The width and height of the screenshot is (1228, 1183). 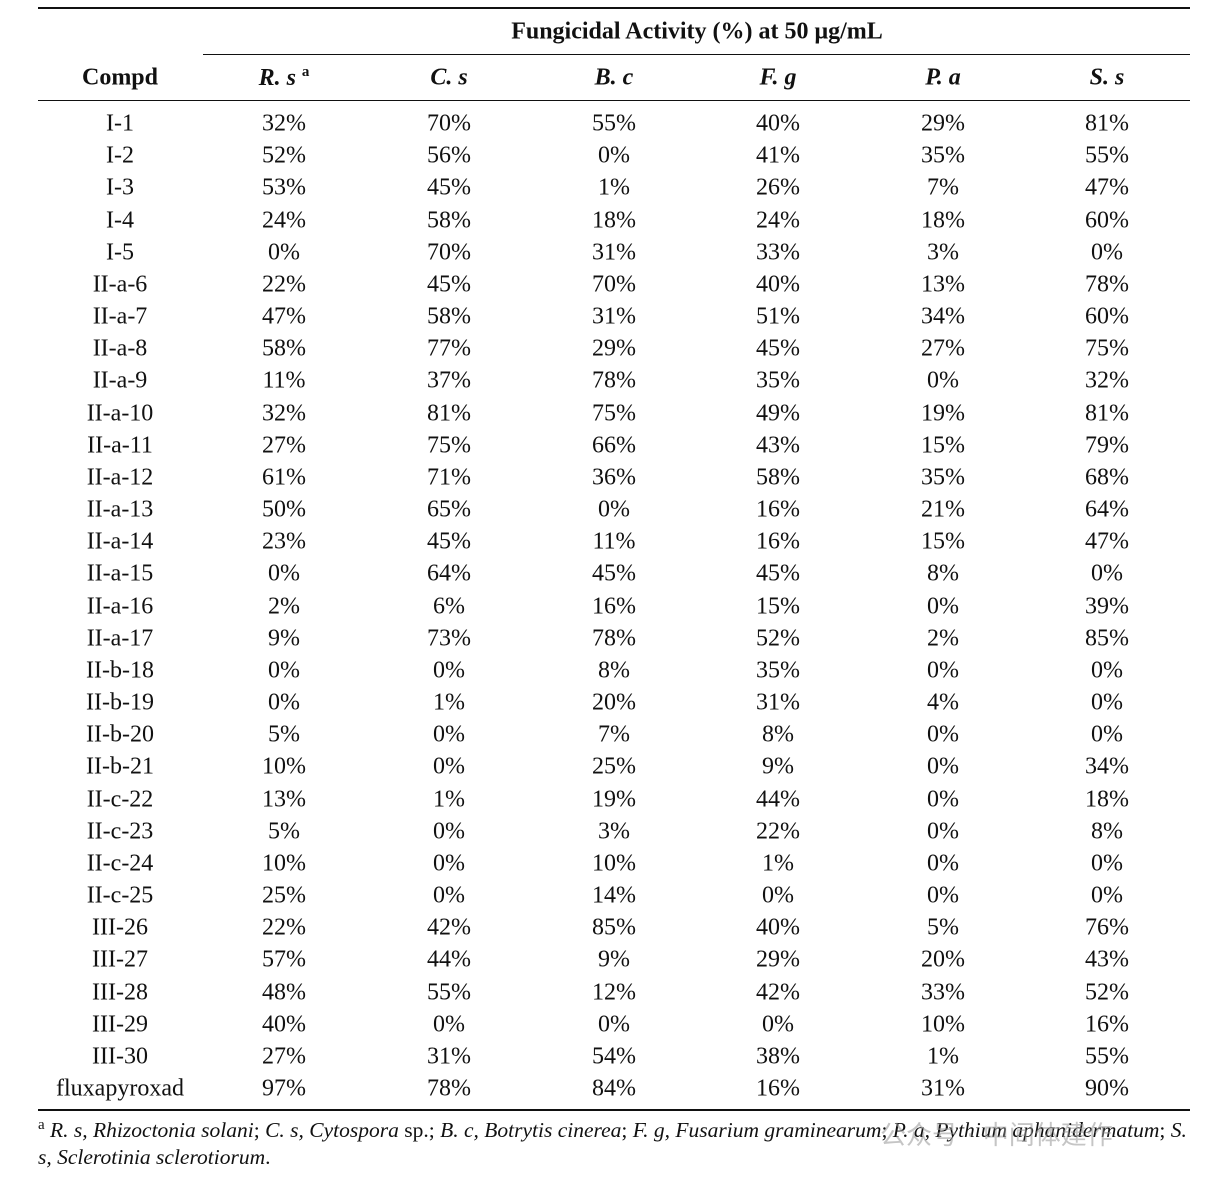 I want to click on fn: C. s, Cytospora, so click(x=332, y=1130).